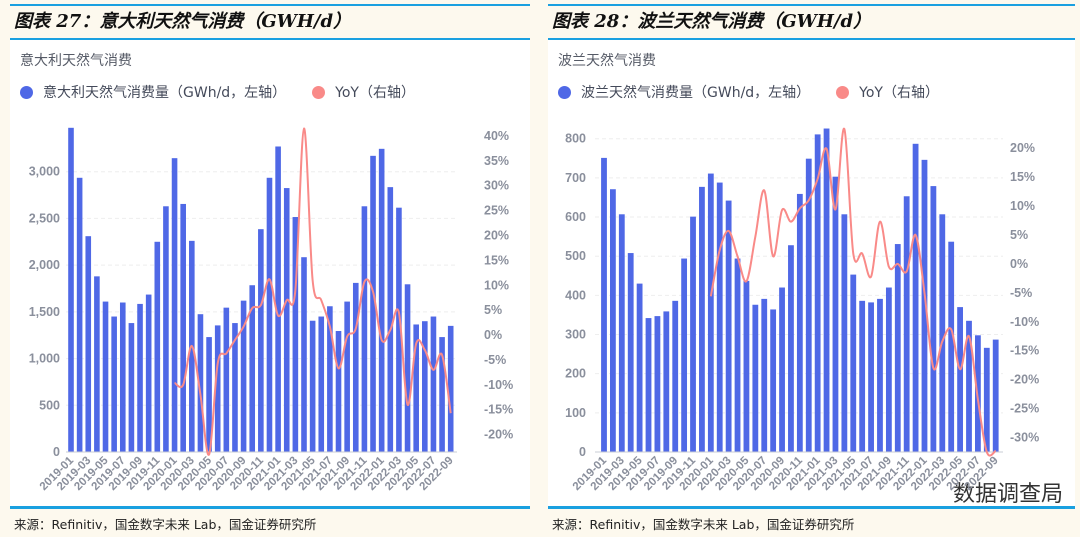 This screenshot has width=1080, height=537. I want to click on legend-item-bar: 意大利天然气消费量（GWh/d，左轴）, so click(153, 92).